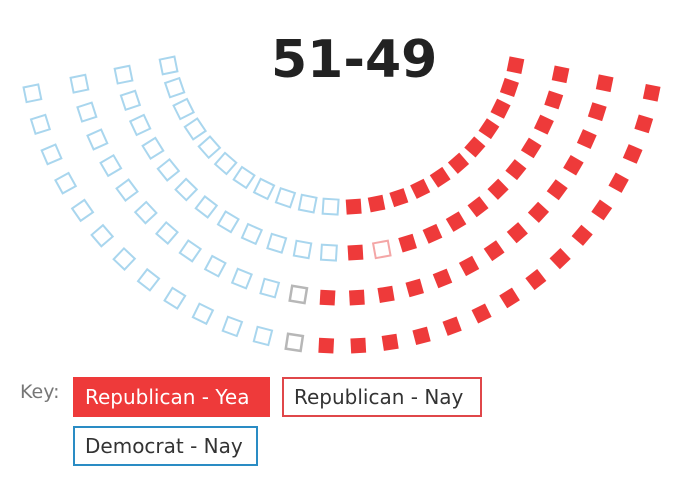 Image resolution: width=684 pixels, height=486 pixels. What do you see at coordinates (40, 392) in the screenshot?
I see `key-label: Key:` at bounding box center [40, 392].